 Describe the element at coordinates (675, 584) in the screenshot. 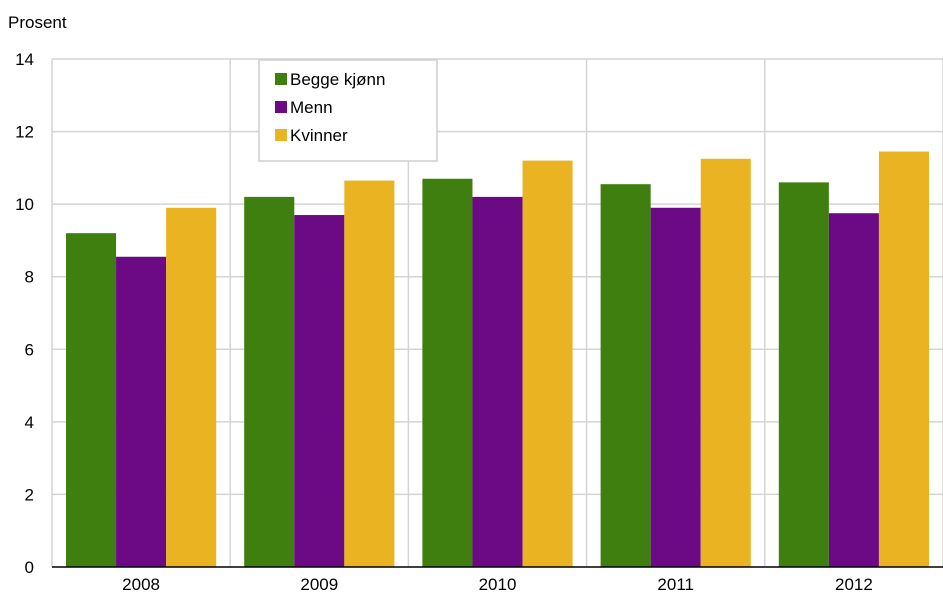

I see `x-tick-label: 2011` at that location.